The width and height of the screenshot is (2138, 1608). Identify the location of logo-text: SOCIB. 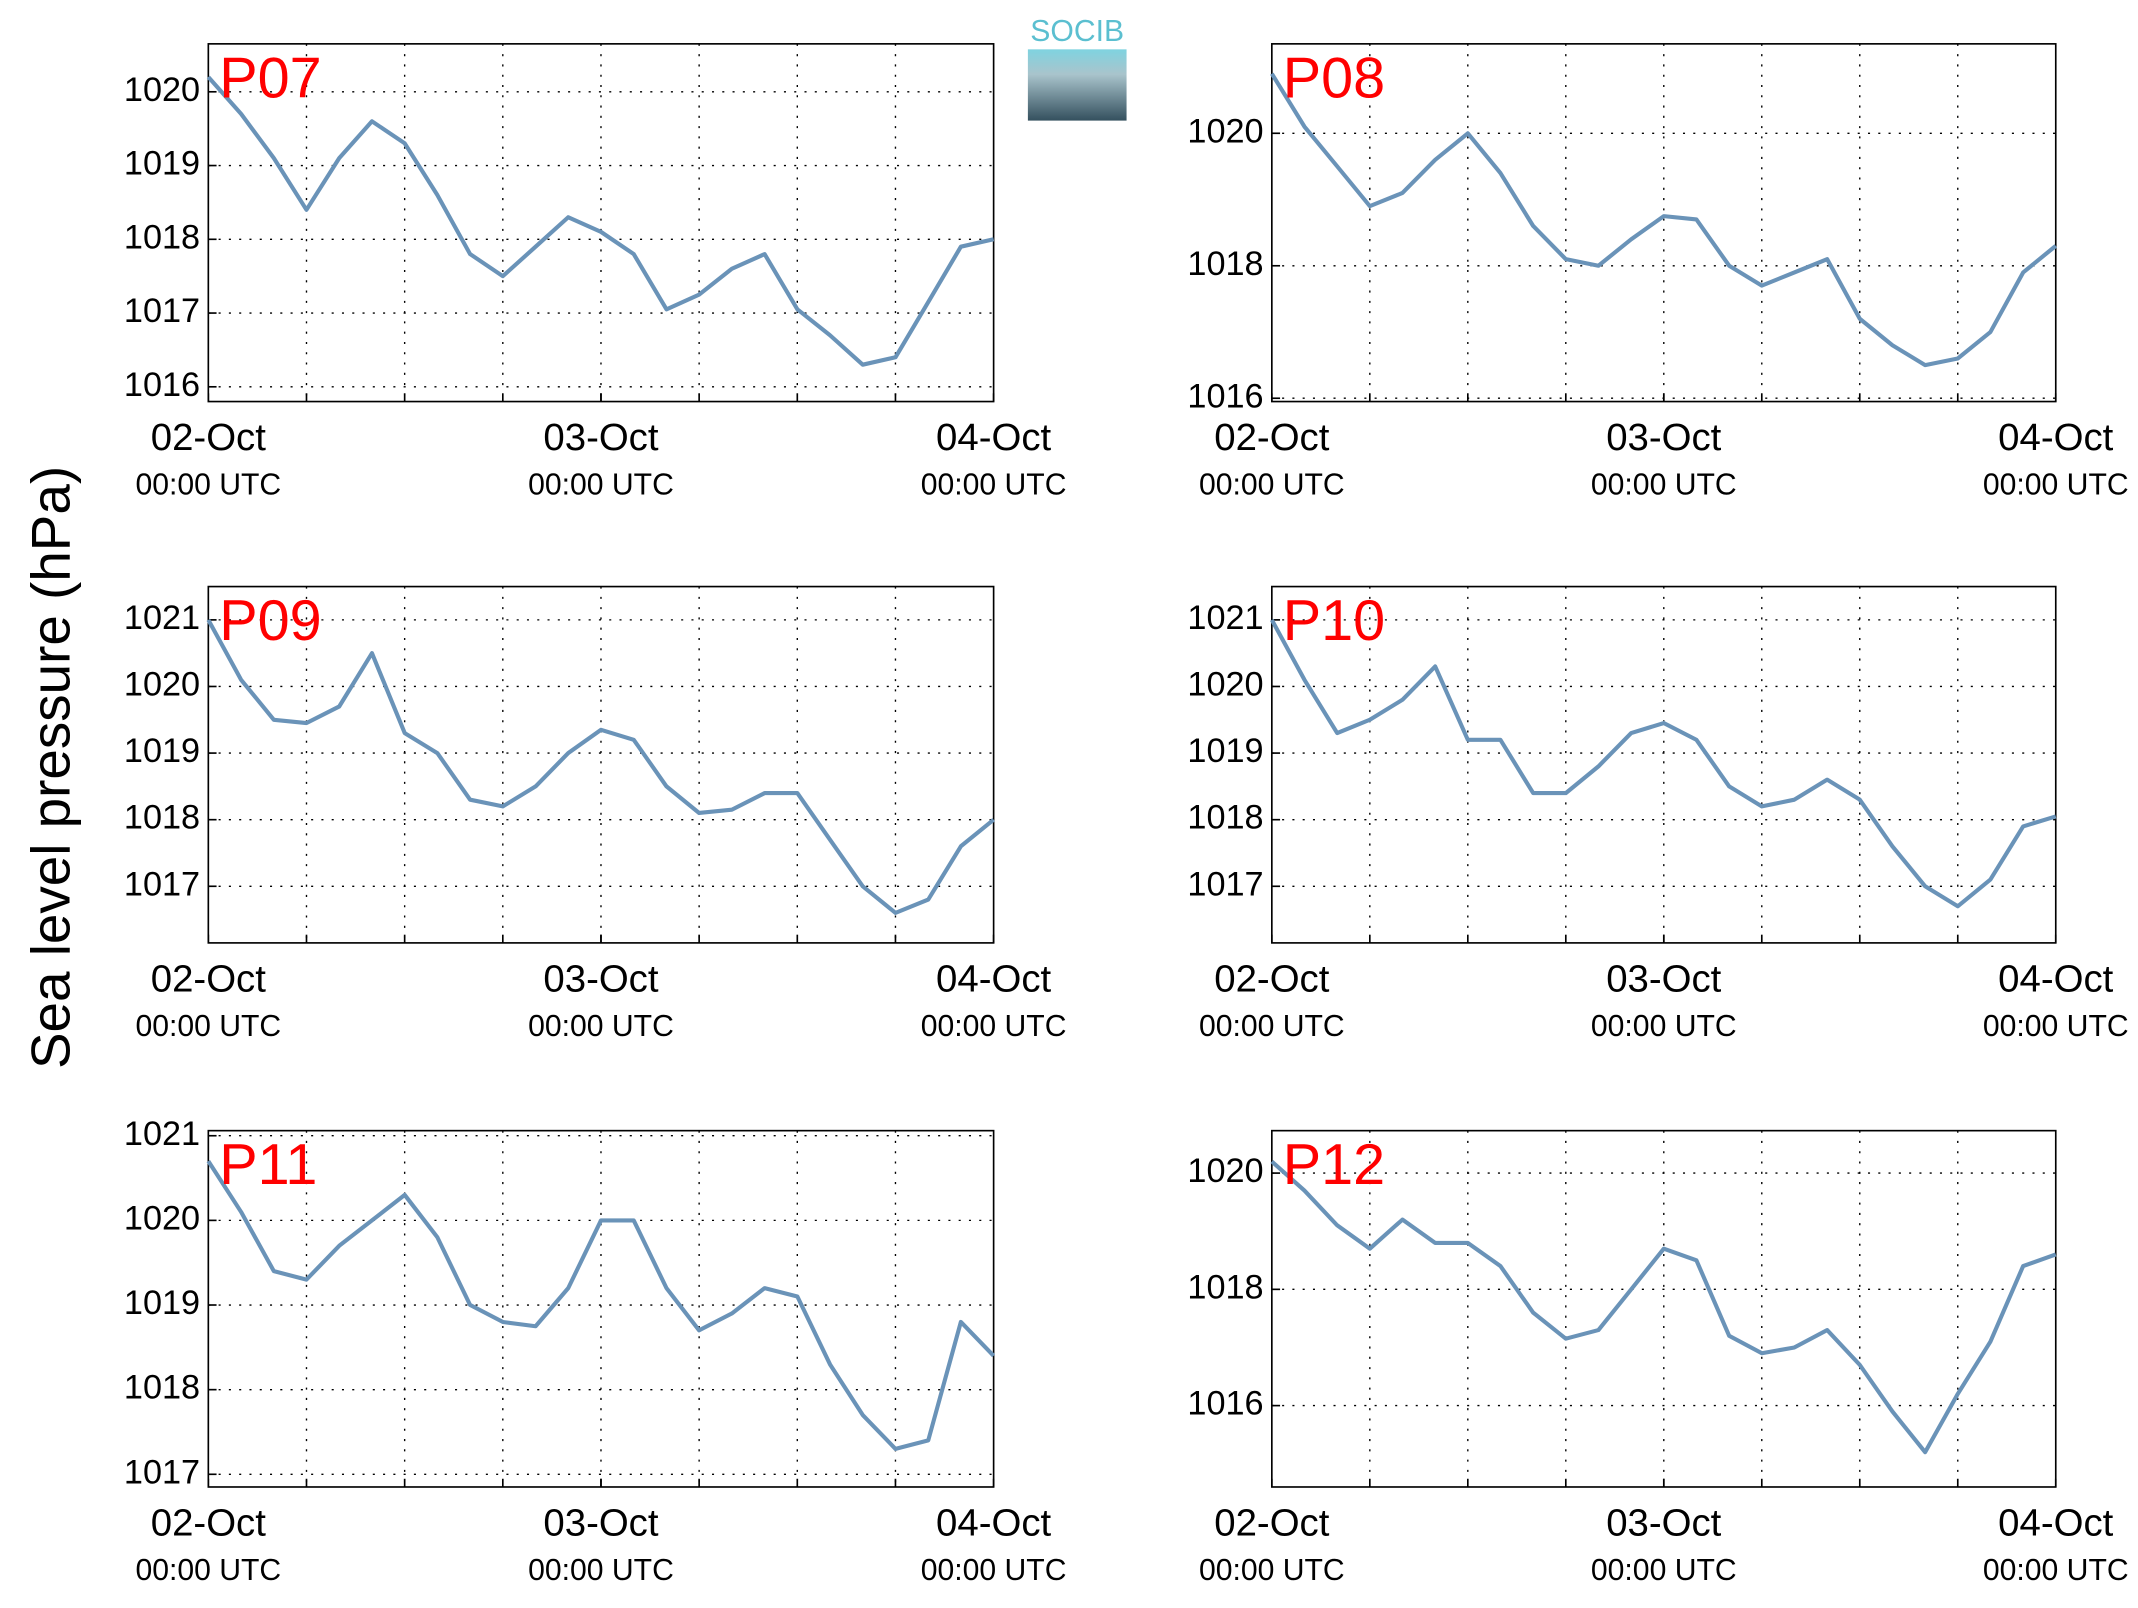
(1077, 31).